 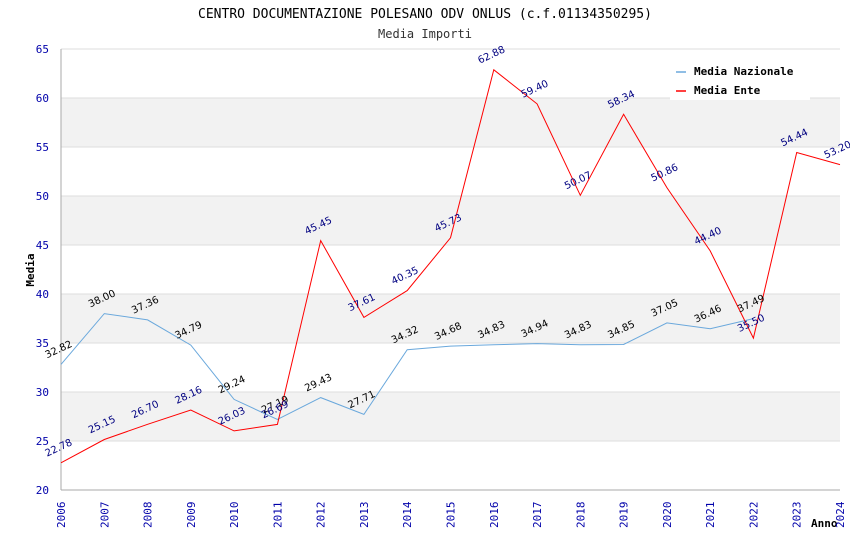 I want to click on x-tick-label: 2019, so click(x=624, y=515).